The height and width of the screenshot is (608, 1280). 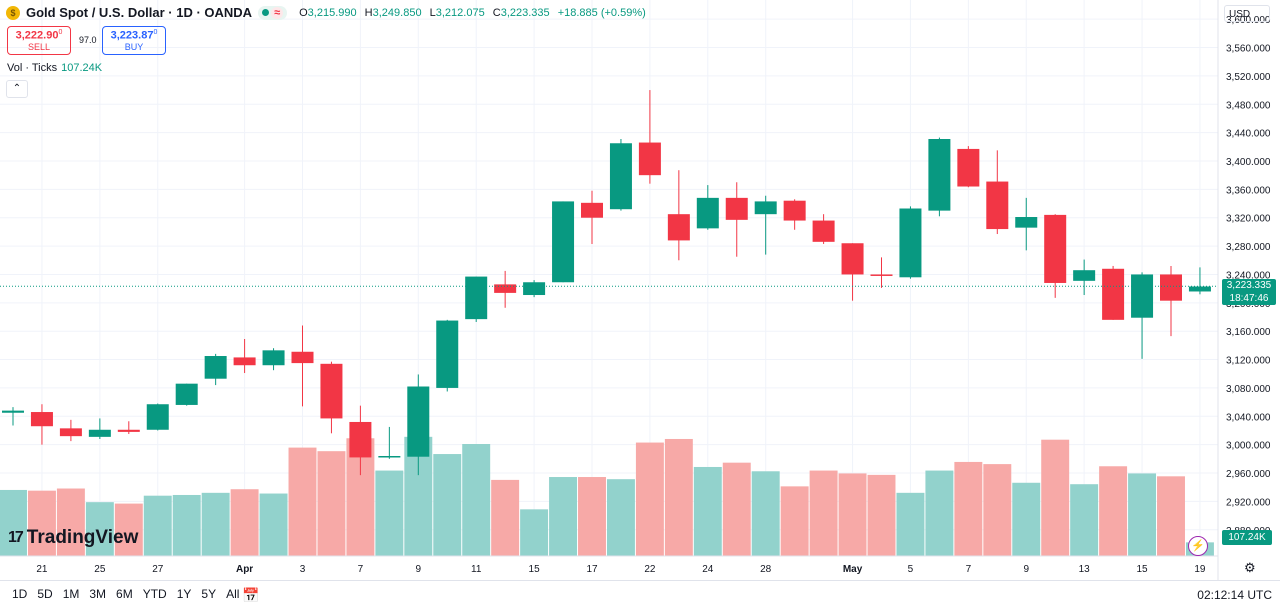 I want to click on y-tick-label: 3,400.000, so click(x=1248, y=162).